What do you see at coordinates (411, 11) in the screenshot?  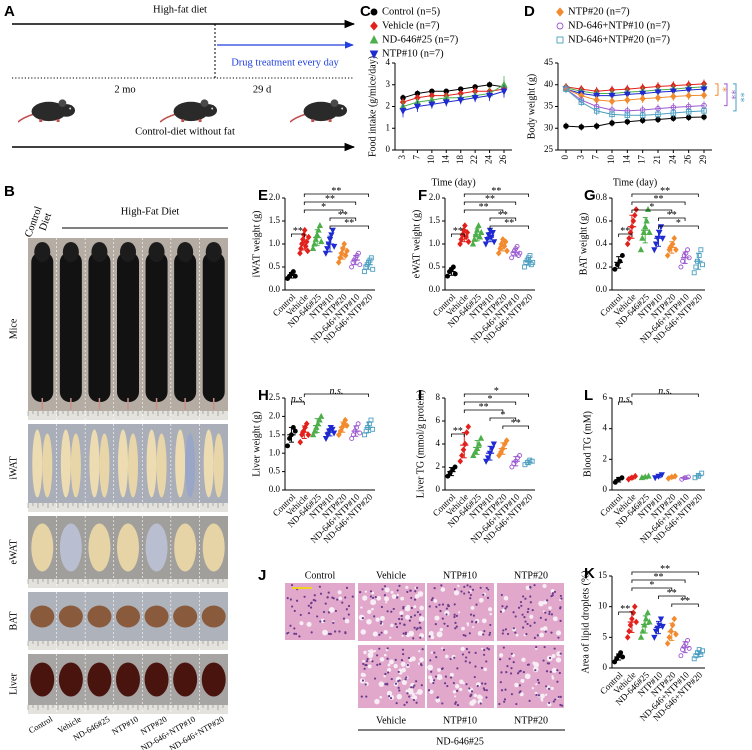 I see `legend-label: Control (n=5)` at bounding box center [411, 11].